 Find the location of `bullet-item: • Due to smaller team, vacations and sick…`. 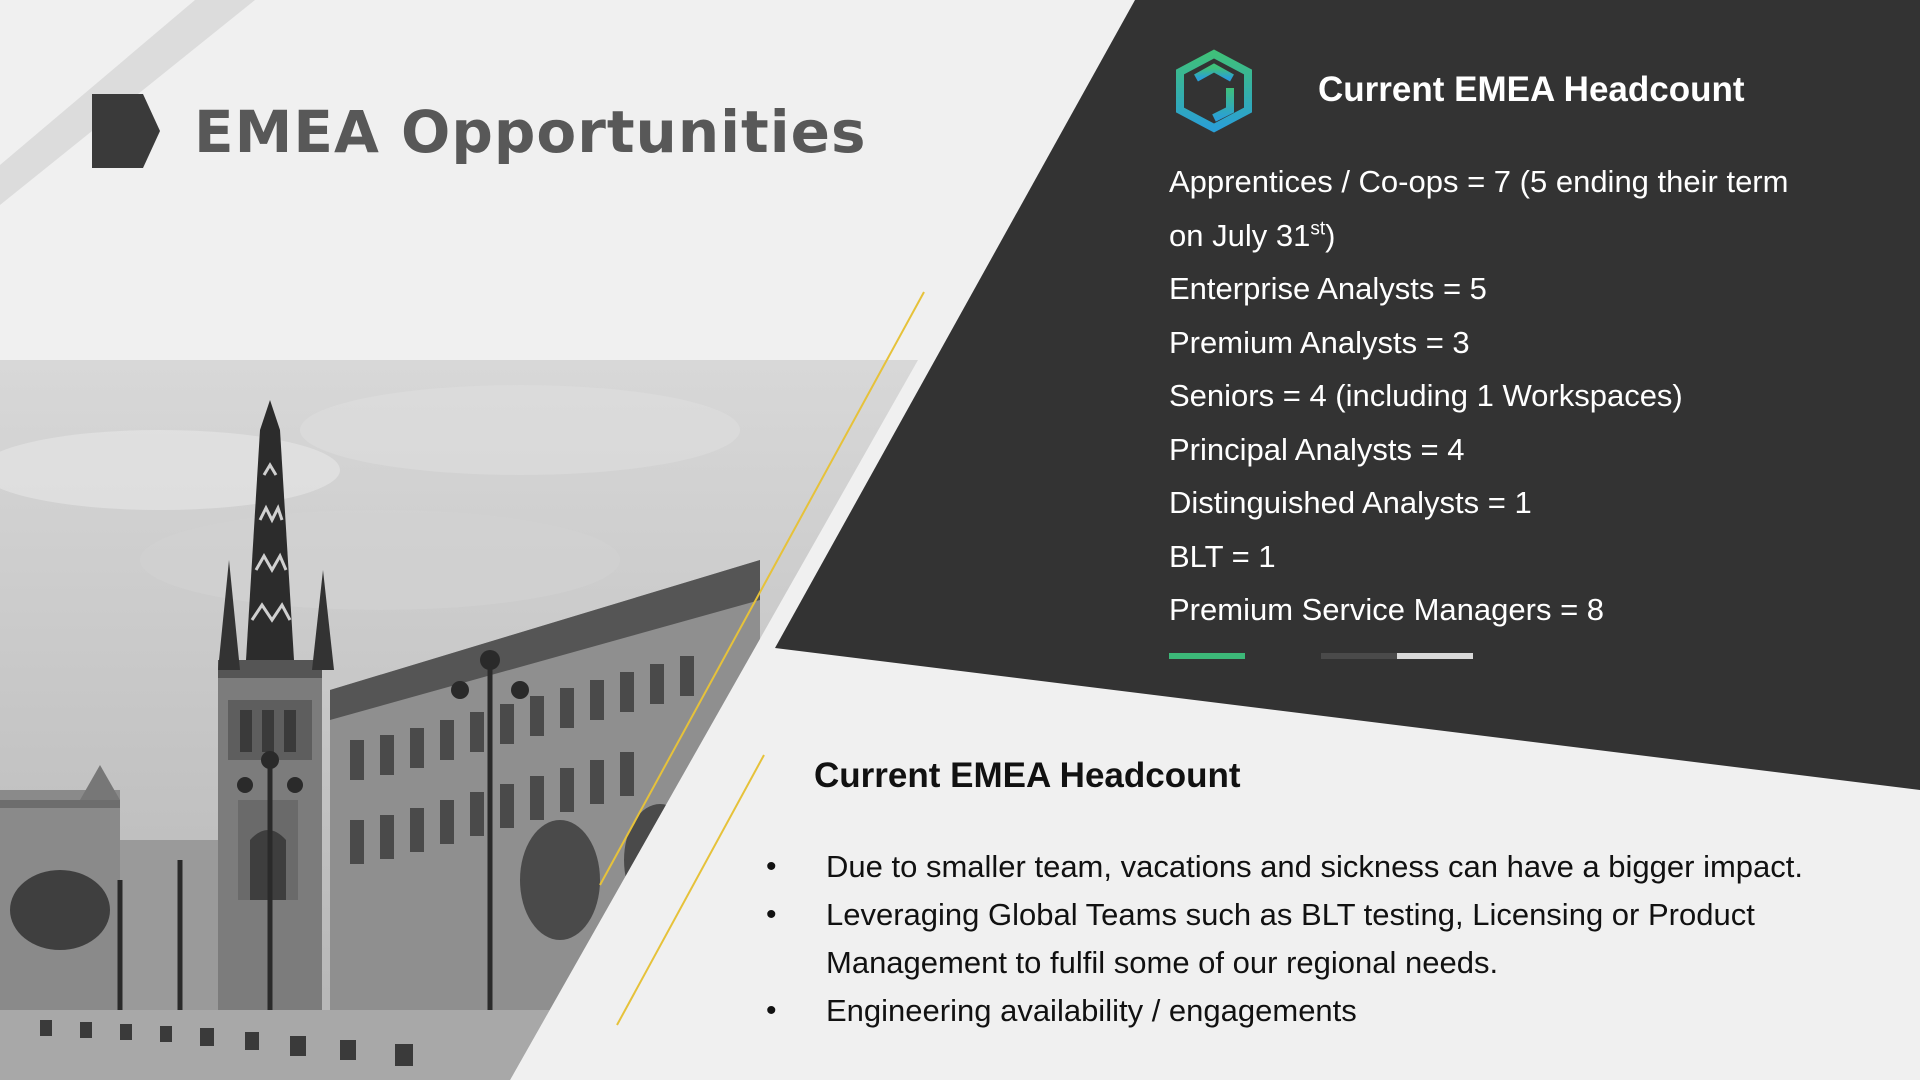

bullet-item: • Due to smaller team, vacations and sick… is located at coordinates (1296, 867).